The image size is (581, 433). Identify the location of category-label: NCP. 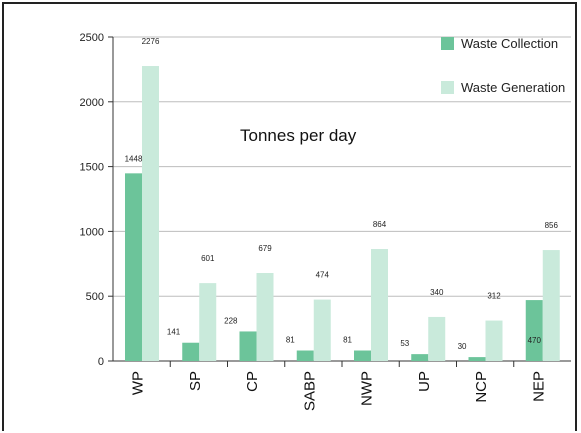
(481, 387).